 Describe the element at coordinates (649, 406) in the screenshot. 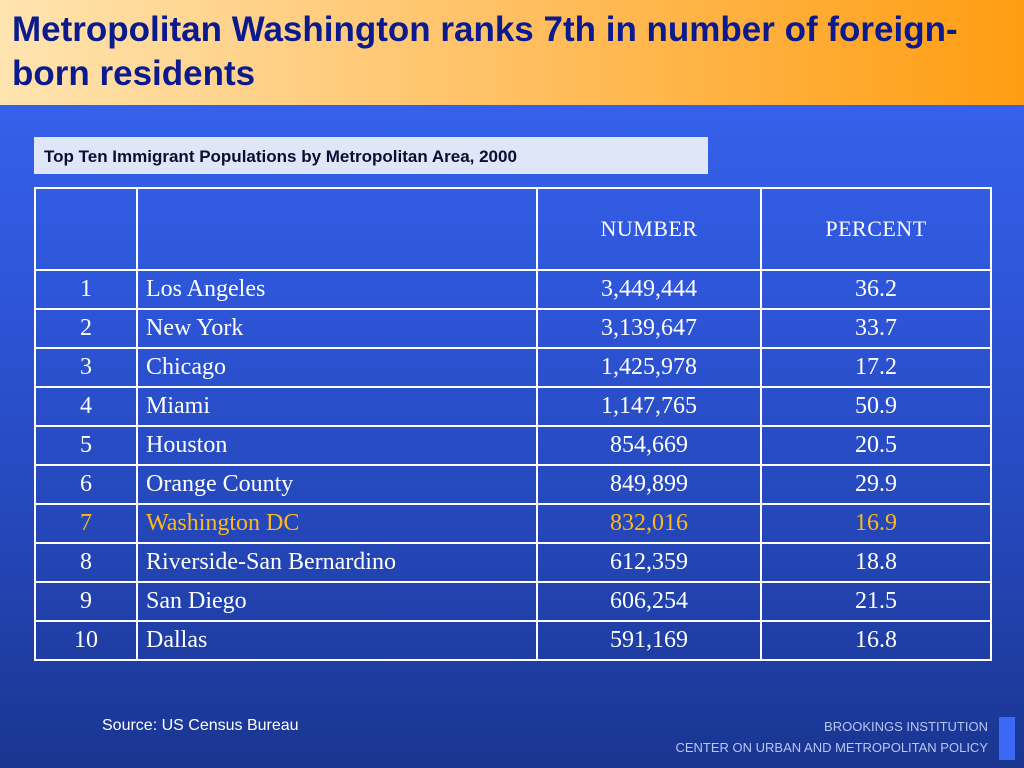

I see `number-cell: 1,147,765` at that location.